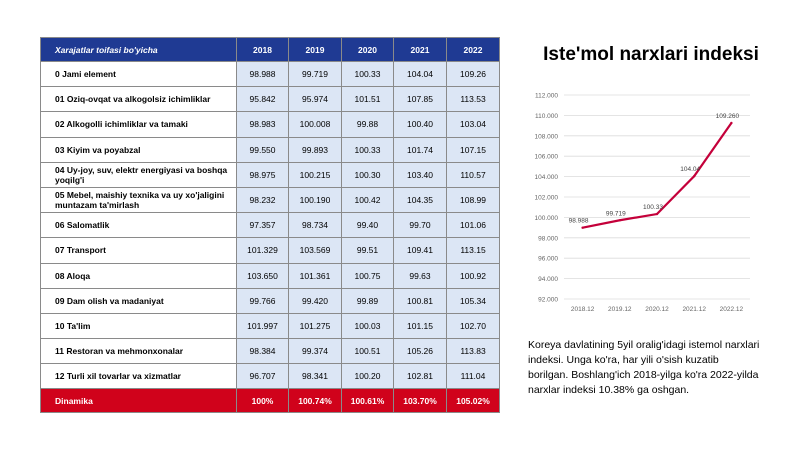 This screenshot has height=450, width=800. Describe the element at coordinates (367, 124) in the screenshot. I see `row-value-2020: 99.88` at that location.